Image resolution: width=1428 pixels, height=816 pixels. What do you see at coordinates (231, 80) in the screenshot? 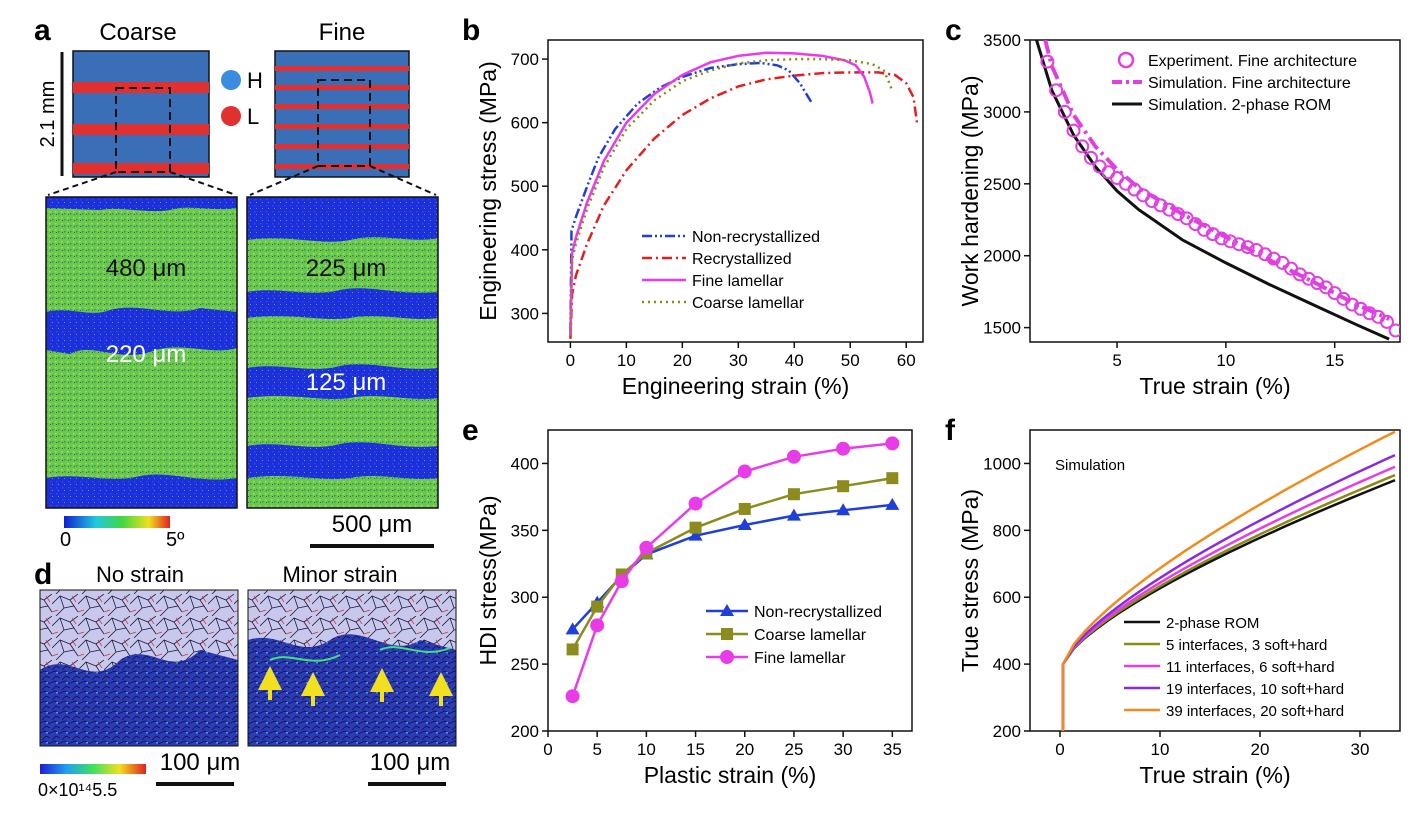
I see `legend-hard-dot` at bounding box center [231, 80].